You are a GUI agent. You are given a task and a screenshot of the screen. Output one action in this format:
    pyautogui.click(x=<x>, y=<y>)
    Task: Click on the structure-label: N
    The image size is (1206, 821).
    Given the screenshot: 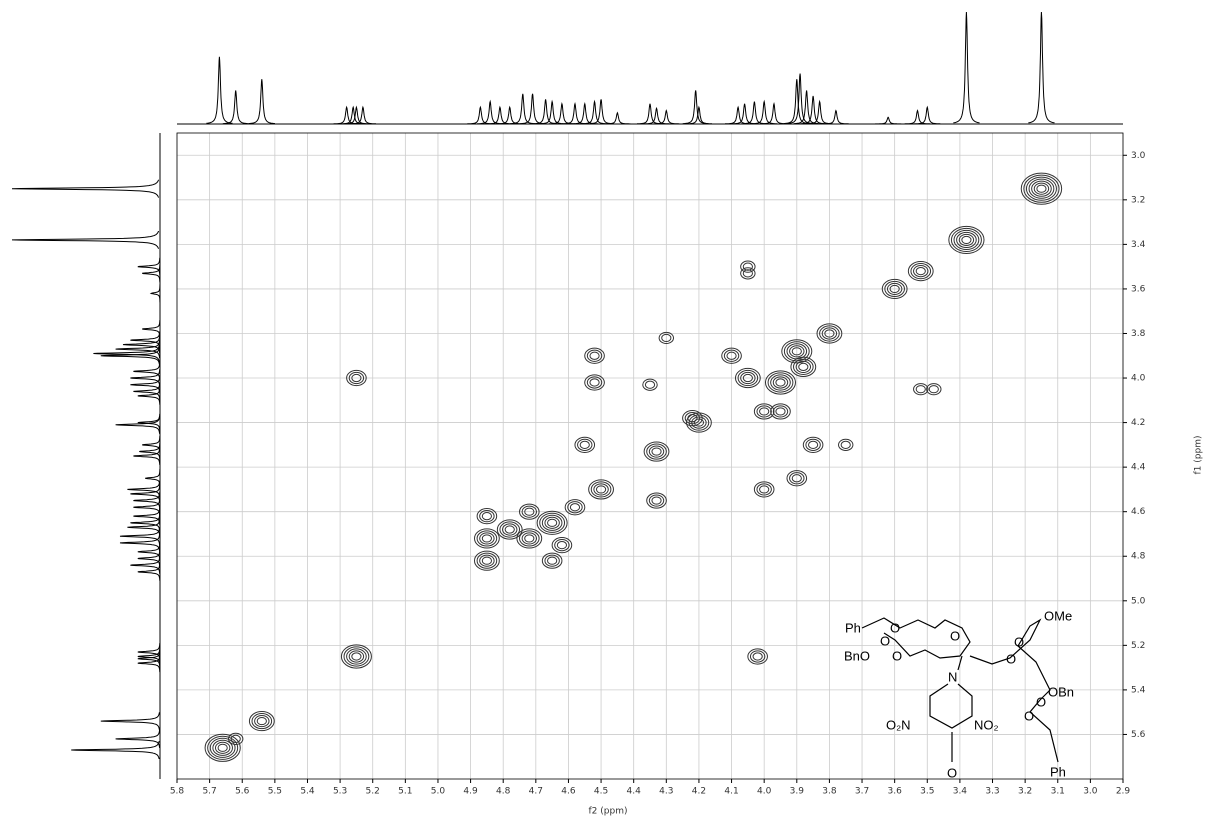 What is the action you would take?
    pyautogui.click(x=952, y=676)
    